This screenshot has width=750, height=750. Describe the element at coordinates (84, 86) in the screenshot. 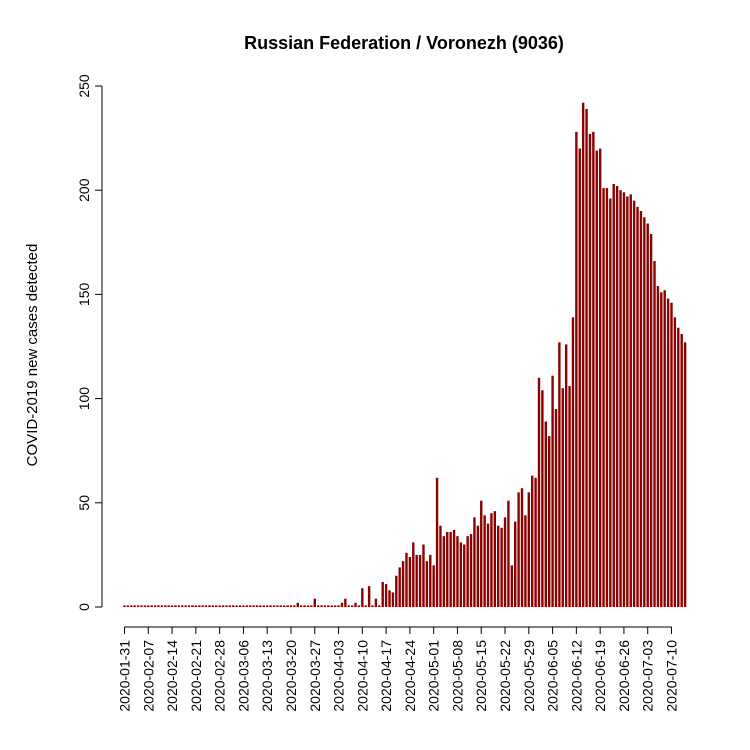

I see `y-tick-label: 250` at that location.